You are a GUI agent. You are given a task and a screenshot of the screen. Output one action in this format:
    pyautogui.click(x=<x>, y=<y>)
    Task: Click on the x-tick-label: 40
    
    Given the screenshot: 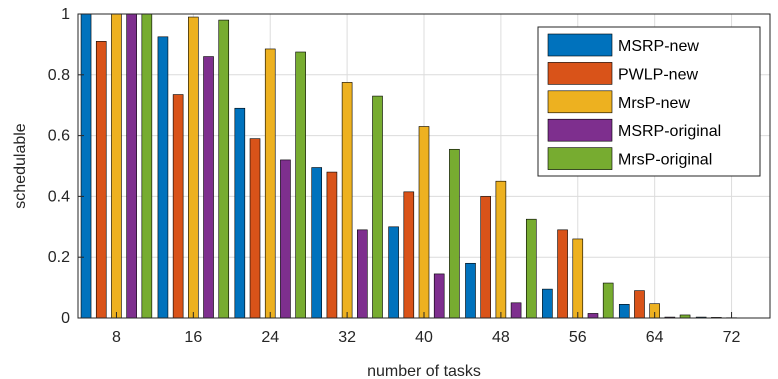 What is the action you would take?
    pyautogui.click(x=424, y=337)
    